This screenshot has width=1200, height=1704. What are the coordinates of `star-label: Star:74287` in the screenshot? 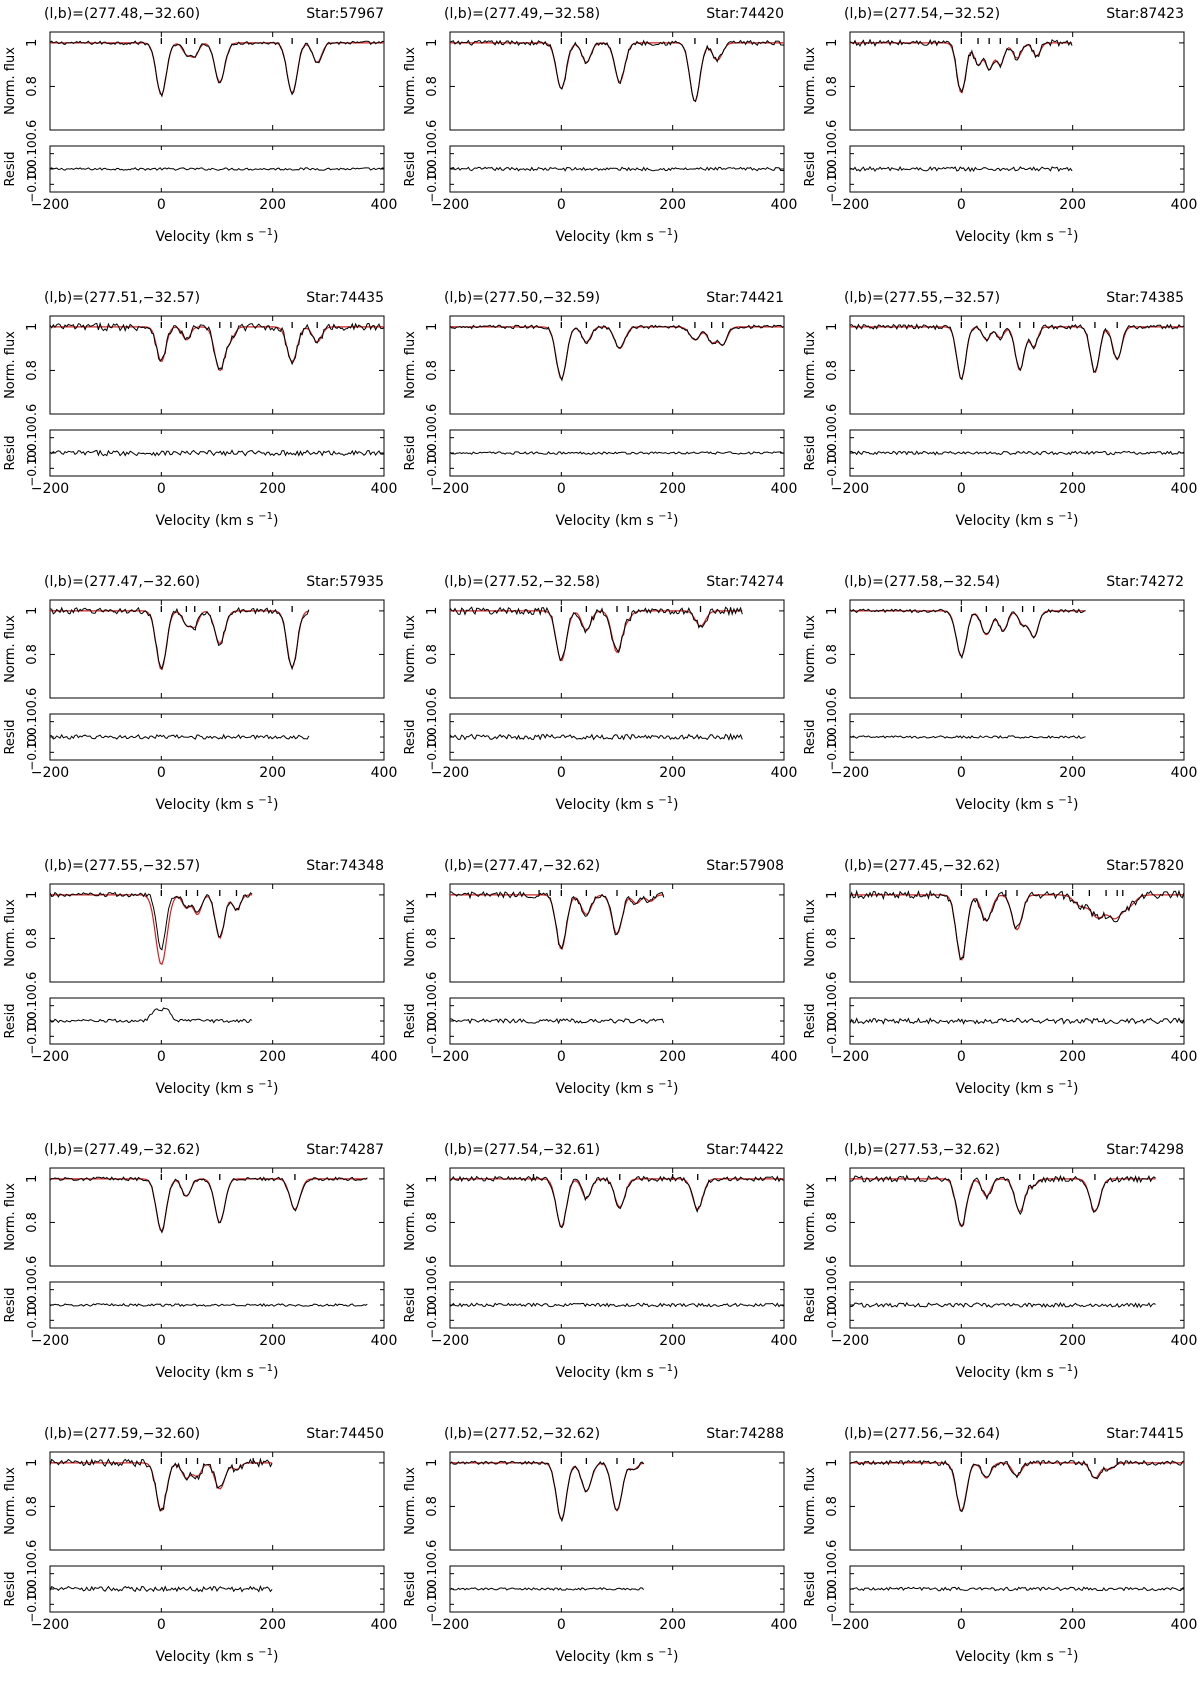 It's located at (345, 1150).